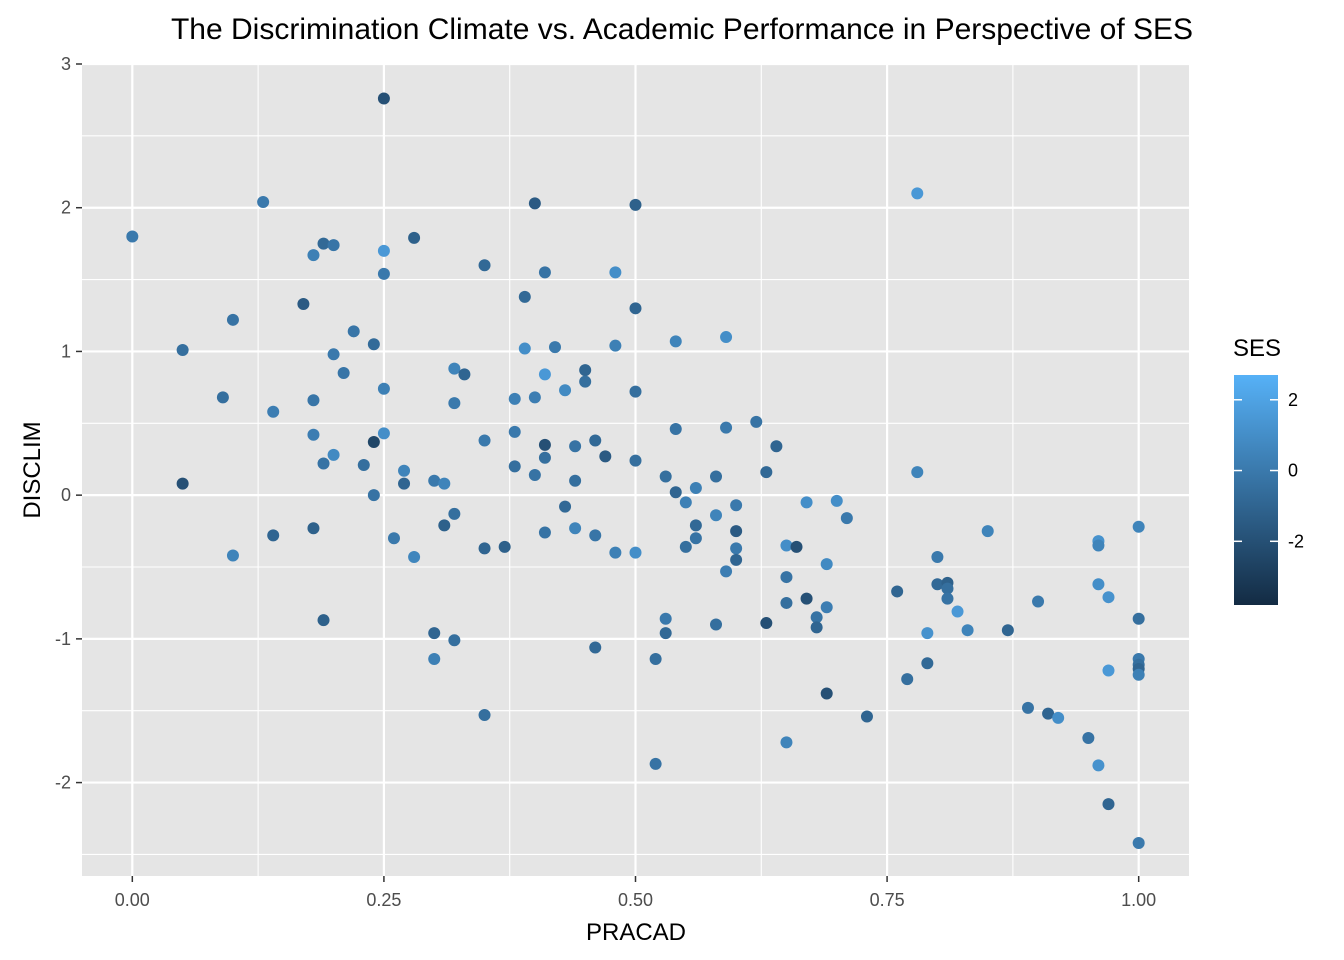  What do you see at coordinates (66, 351) in the screenshot?
I see `y-tick-label: 1` at bounding box center [66, 351].